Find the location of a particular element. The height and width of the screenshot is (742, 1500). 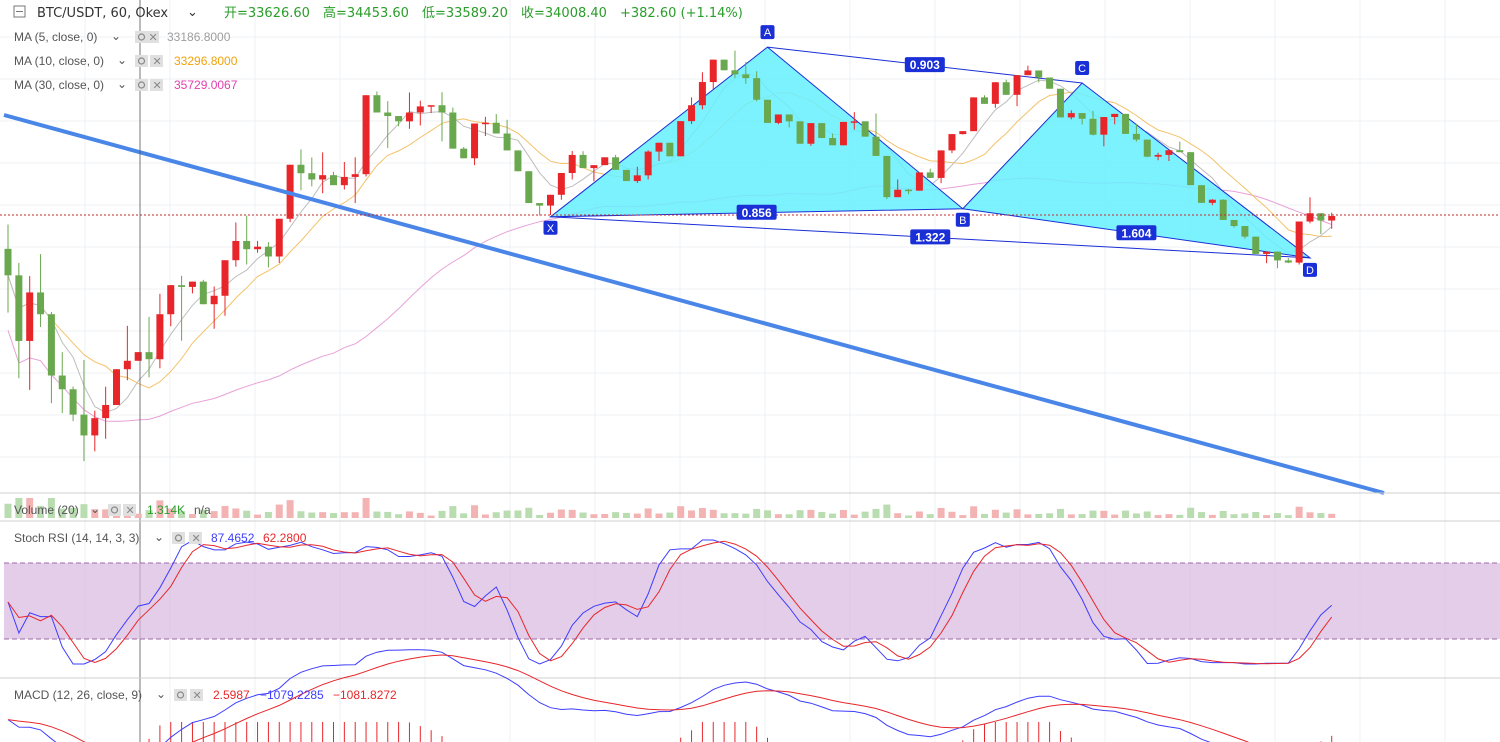

macd-histogram is located at coordinates (740, 732).